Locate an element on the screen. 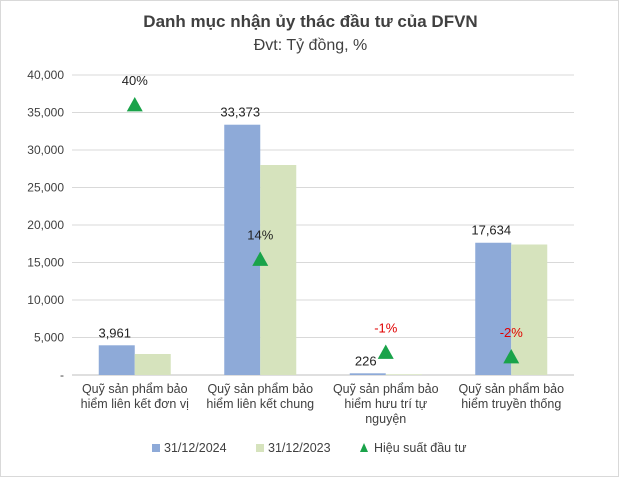 The height and width of the screenshot is (479, 621). y-tick-label: 25,000 is located at coordinates (45, 188).